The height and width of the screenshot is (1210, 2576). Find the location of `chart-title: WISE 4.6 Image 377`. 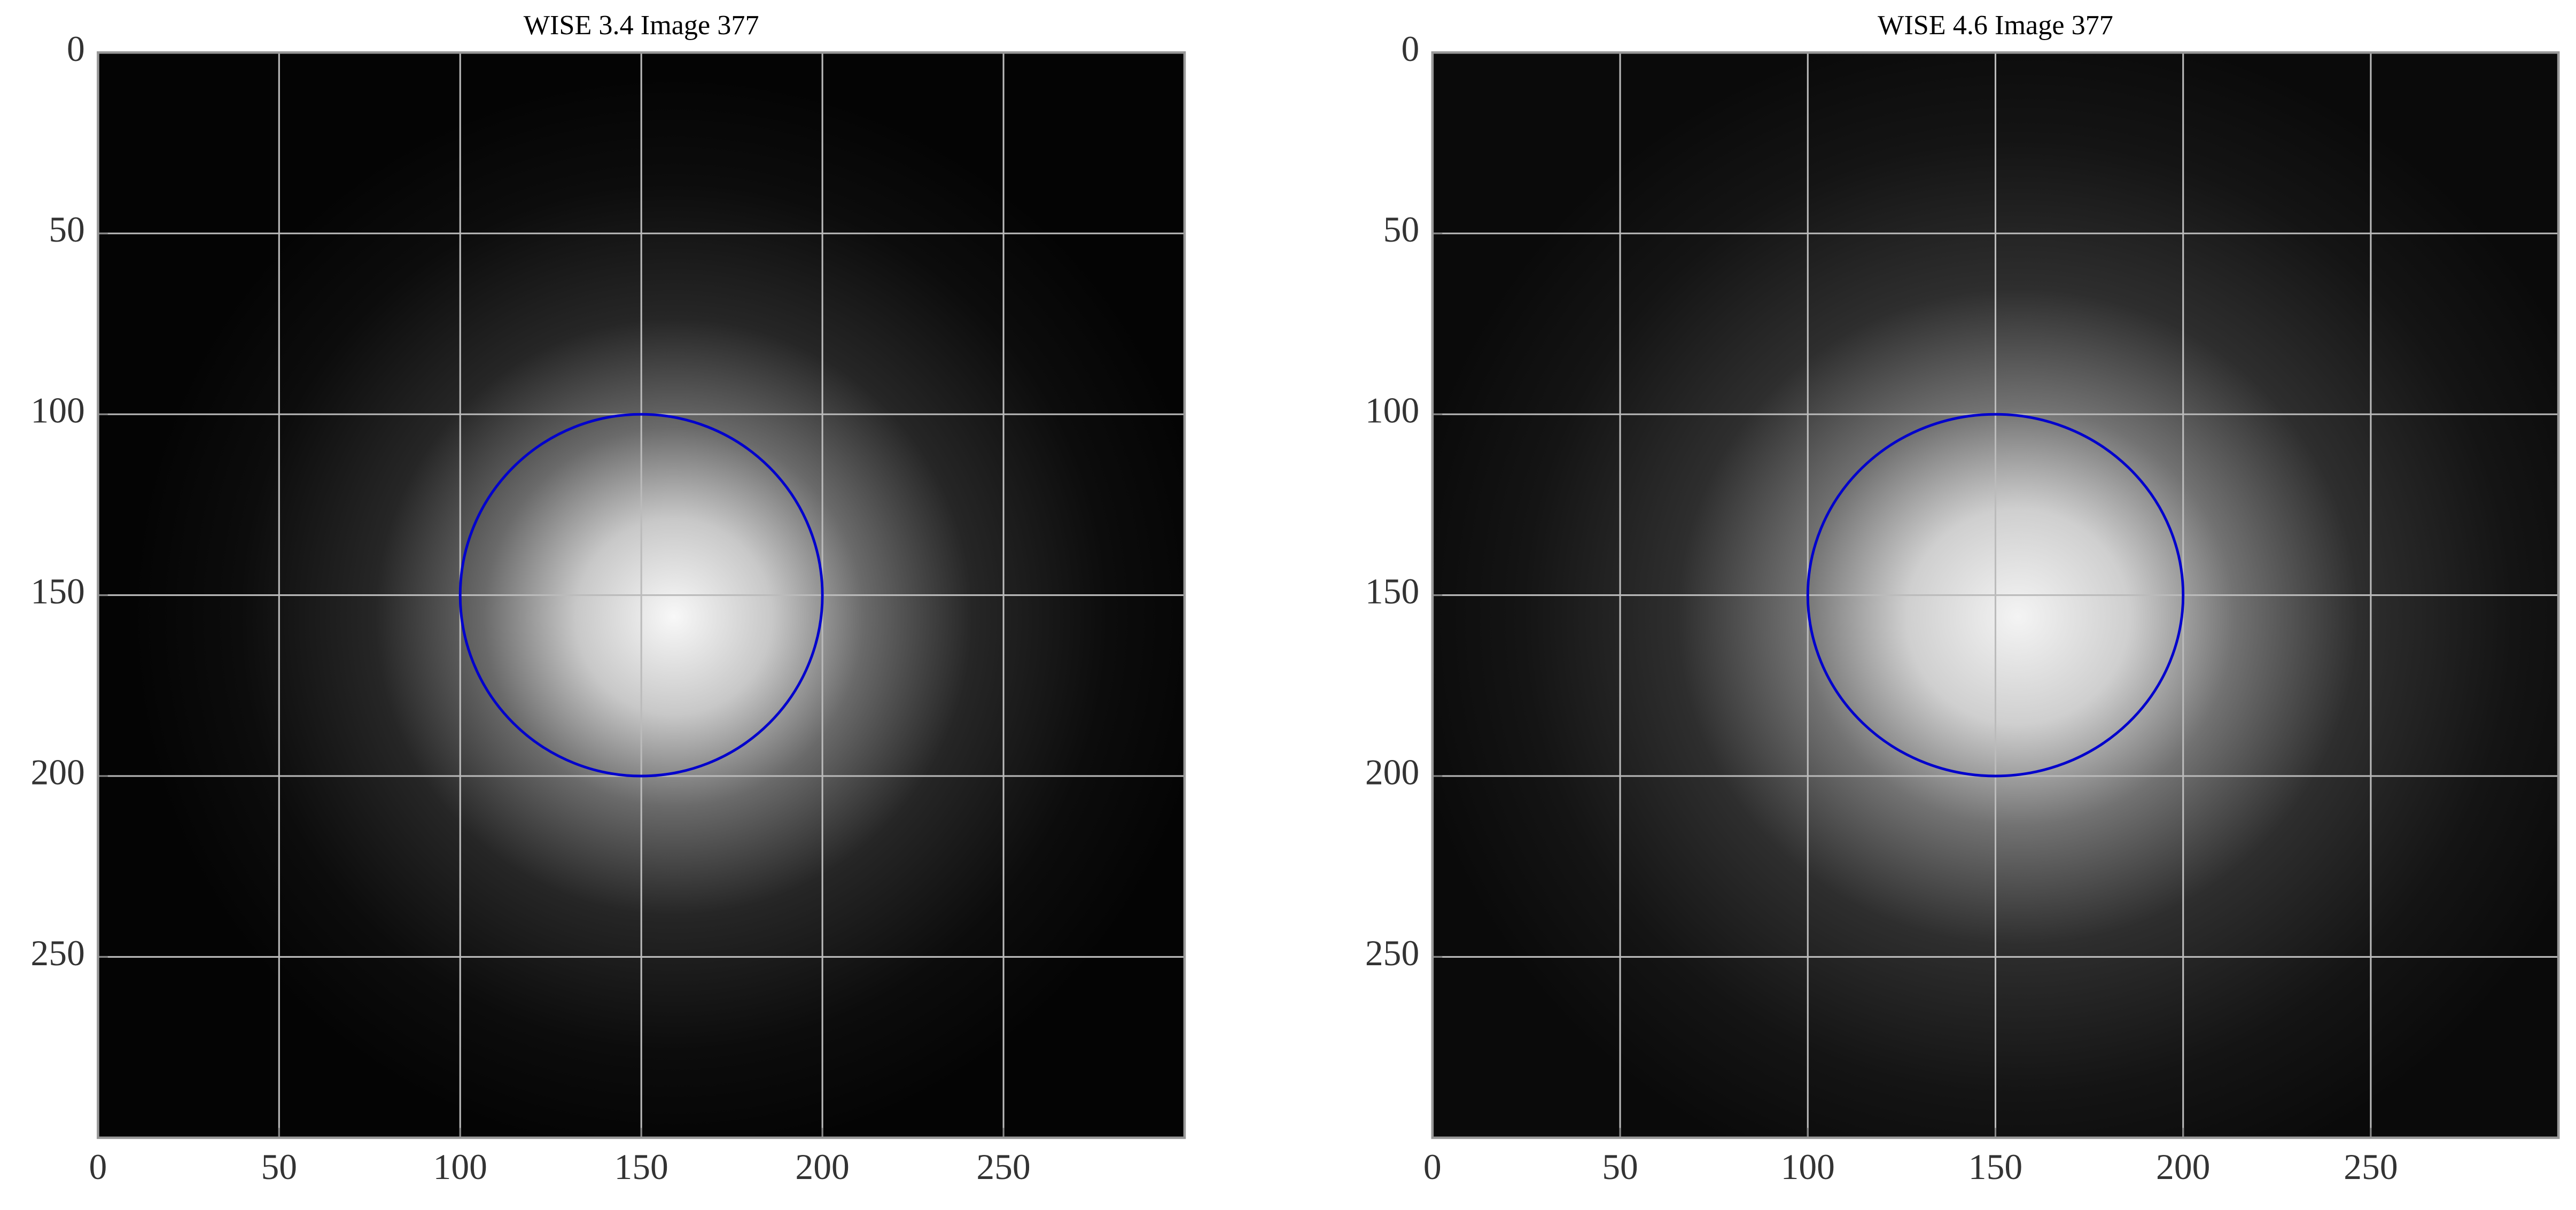

chart-title: WISE 4.6 Image 377 is located at coordinates (1995, 25).